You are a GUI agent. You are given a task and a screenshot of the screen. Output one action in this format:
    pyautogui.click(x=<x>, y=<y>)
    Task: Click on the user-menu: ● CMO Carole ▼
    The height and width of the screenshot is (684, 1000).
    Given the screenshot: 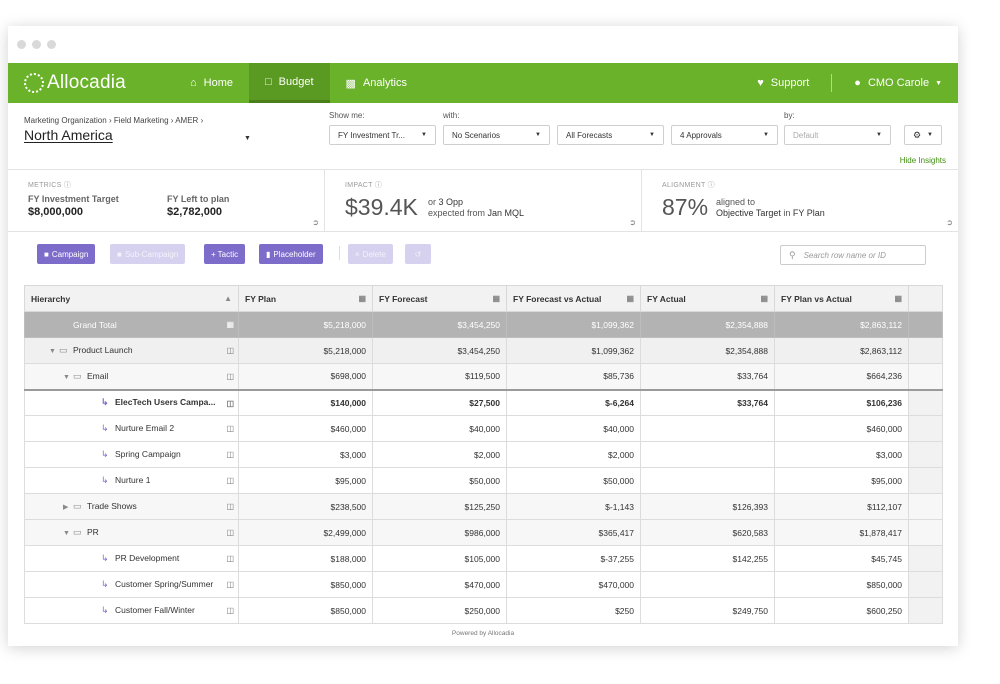 What is the action you would take?
    pyautogui.click(x=898, y=83)
    